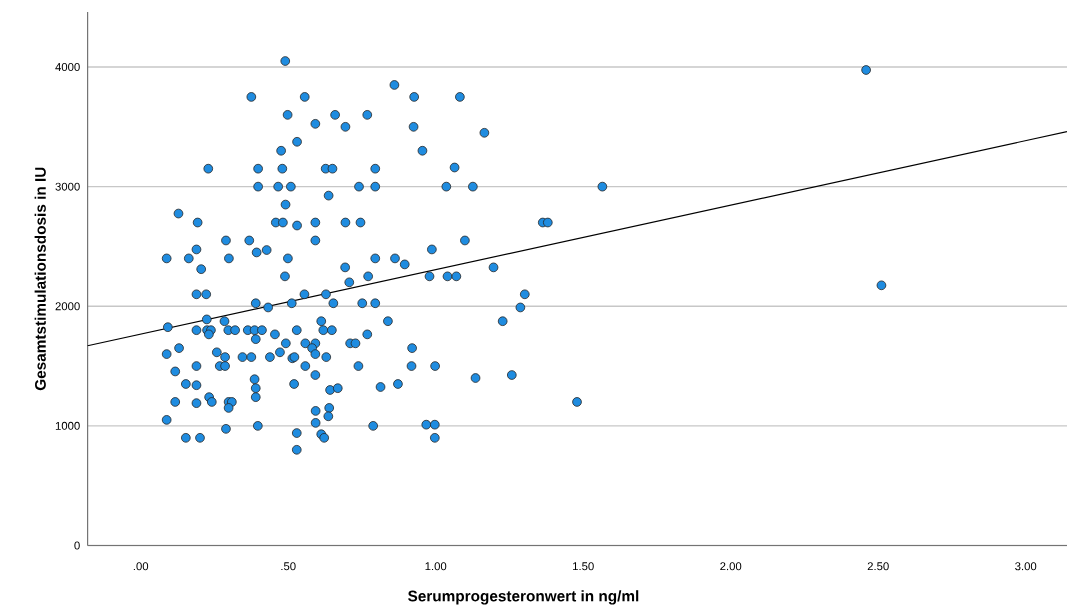 This screenshot has width=1067, height=610. What do you see at coordinates (40, 279) in the screenshot?
I see `y-axis-title: Gesamtstimulationsdosis in IU` at bounding box center [40, 279].